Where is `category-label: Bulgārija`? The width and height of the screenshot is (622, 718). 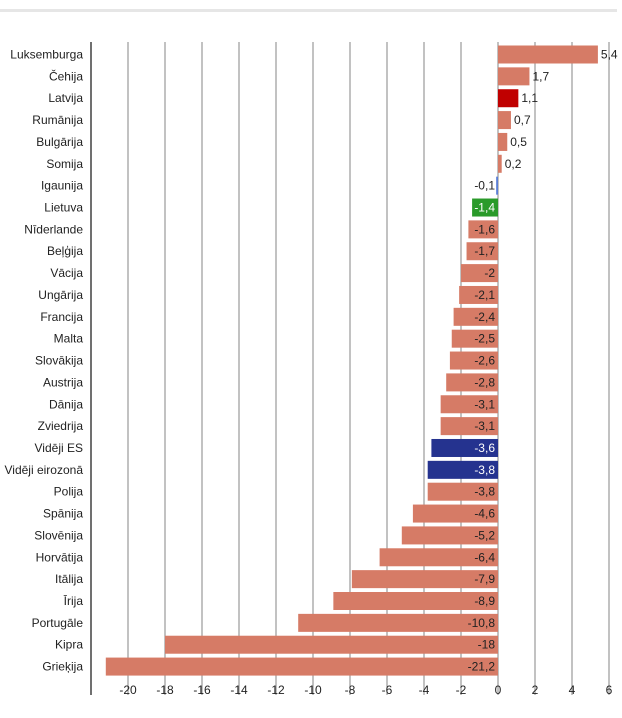
category-label: Bulgārija is located at coordinates (59, 142).